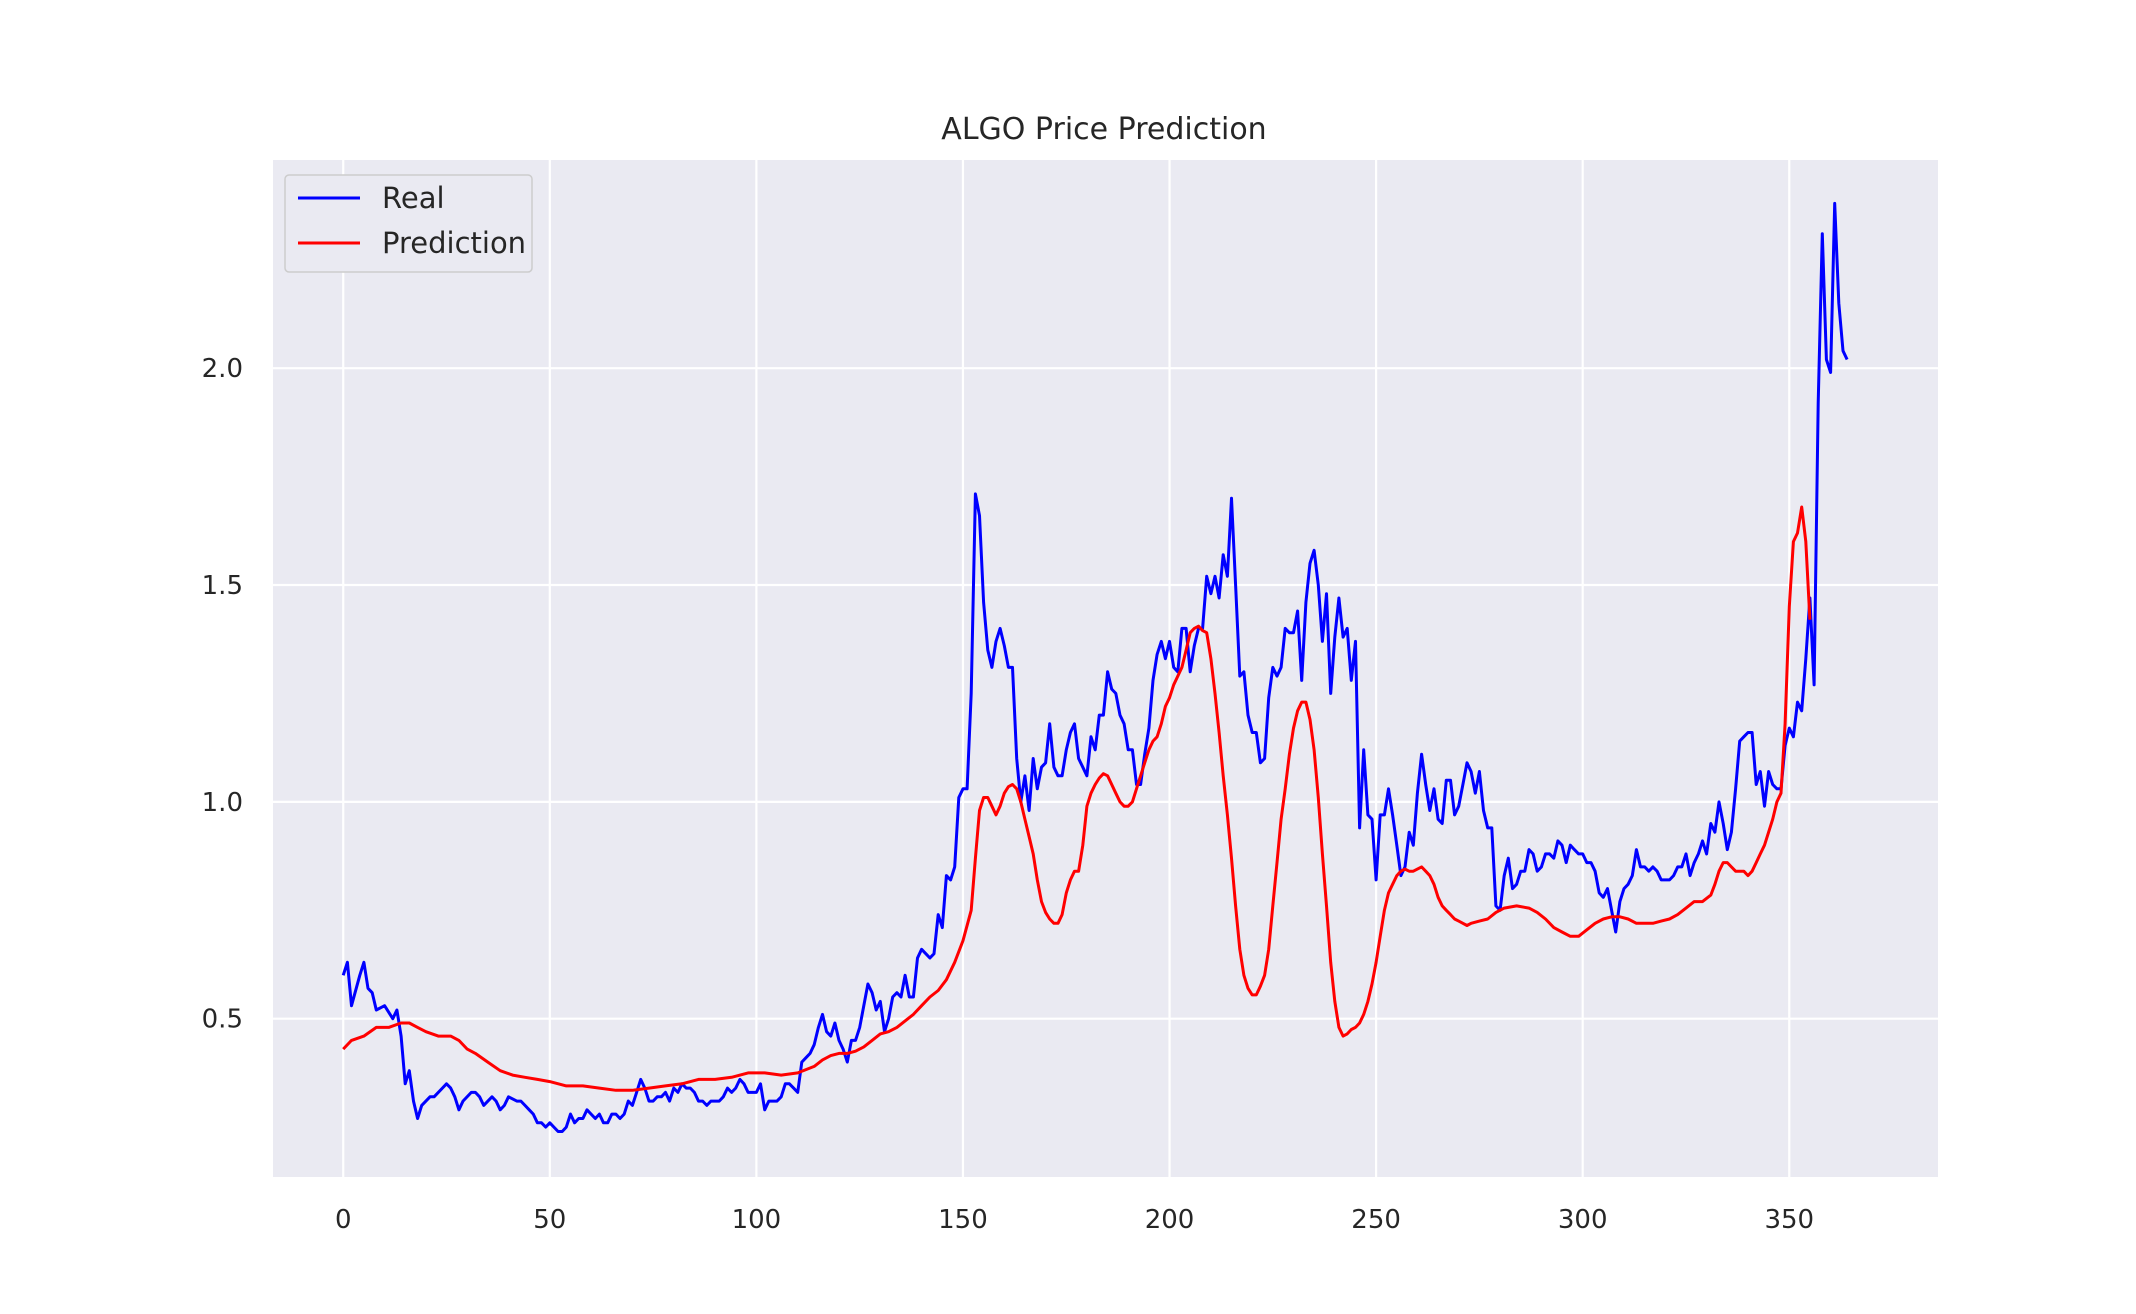  What do you see at coordinates (963, 1220) in the screenshot?
I see `x-tick-label: 150` at bounding box center [963, 1220].